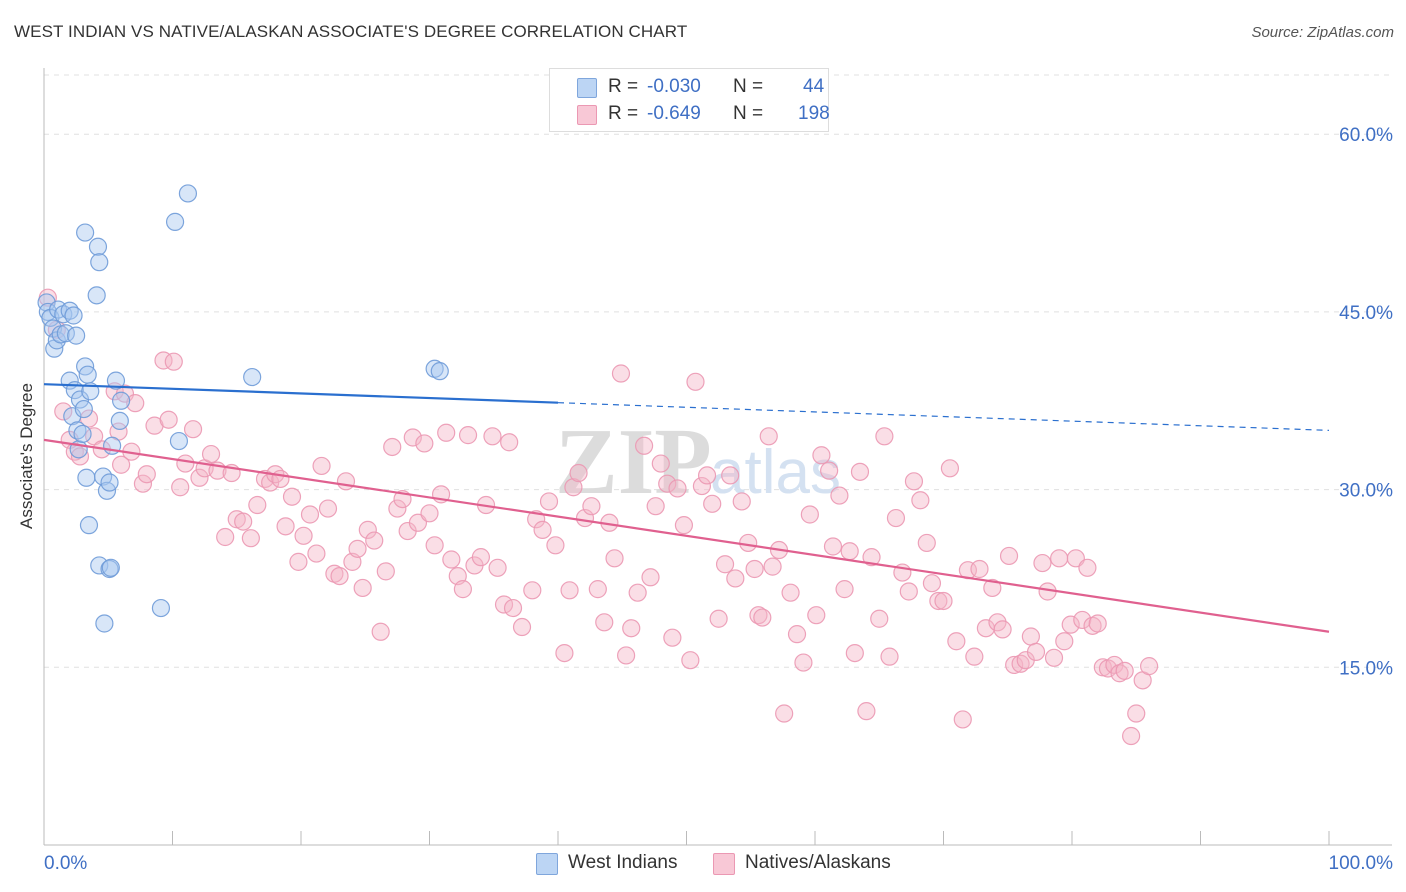 Image resolution: width=1406 pixels, height=892 pixels. I want to click on legend-n-label: N =, so click(748, 86).